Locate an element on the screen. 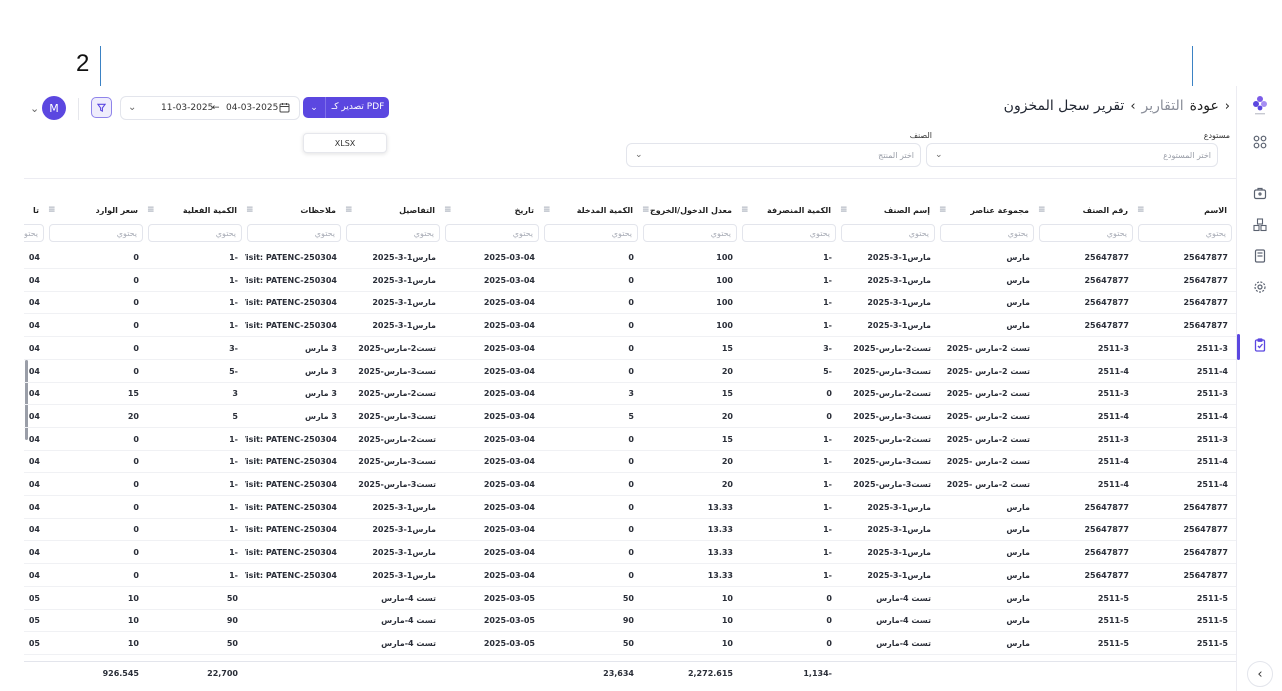 The height and width of the screenshot is (691, 1282). column-header: ≡ الكمية الفعلية is located at coordinates (195, 211).